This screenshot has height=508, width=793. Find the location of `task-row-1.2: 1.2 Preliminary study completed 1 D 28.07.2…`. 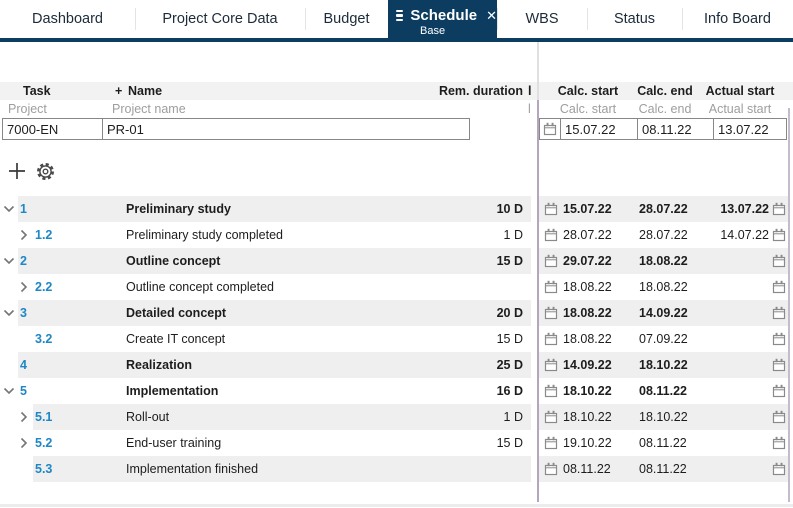

task-row-1.2: 1.2 Preliminary study completed 1 D 28.07.2… is located at coordinates (396, 235).